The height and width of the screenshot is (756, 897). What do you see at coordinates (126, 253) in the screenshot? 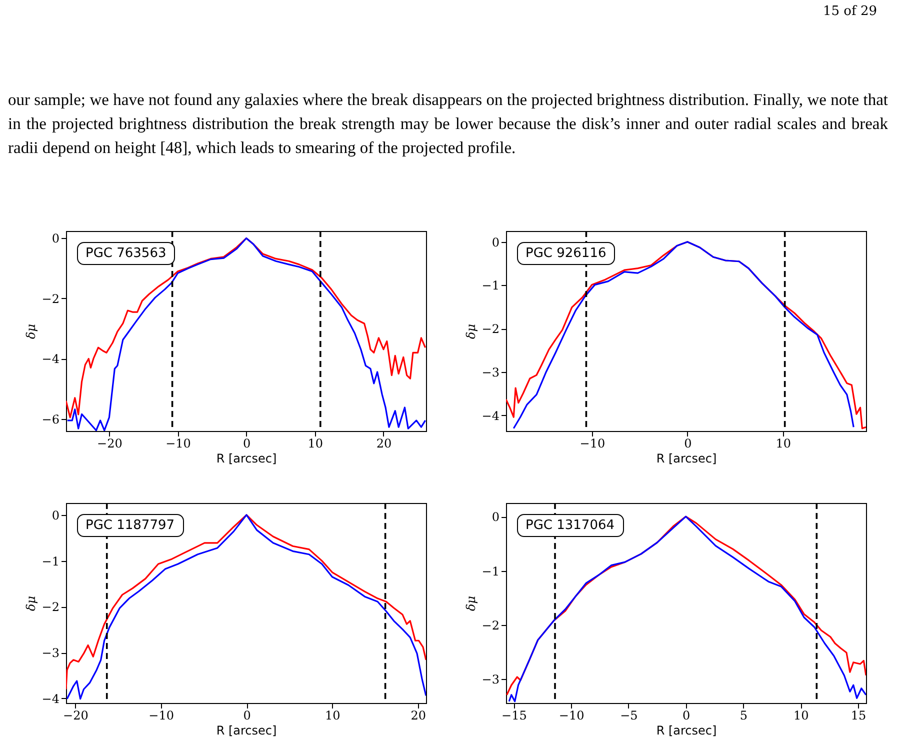
I see `annotation: PGC 763563` at bounding box center [126, 253].